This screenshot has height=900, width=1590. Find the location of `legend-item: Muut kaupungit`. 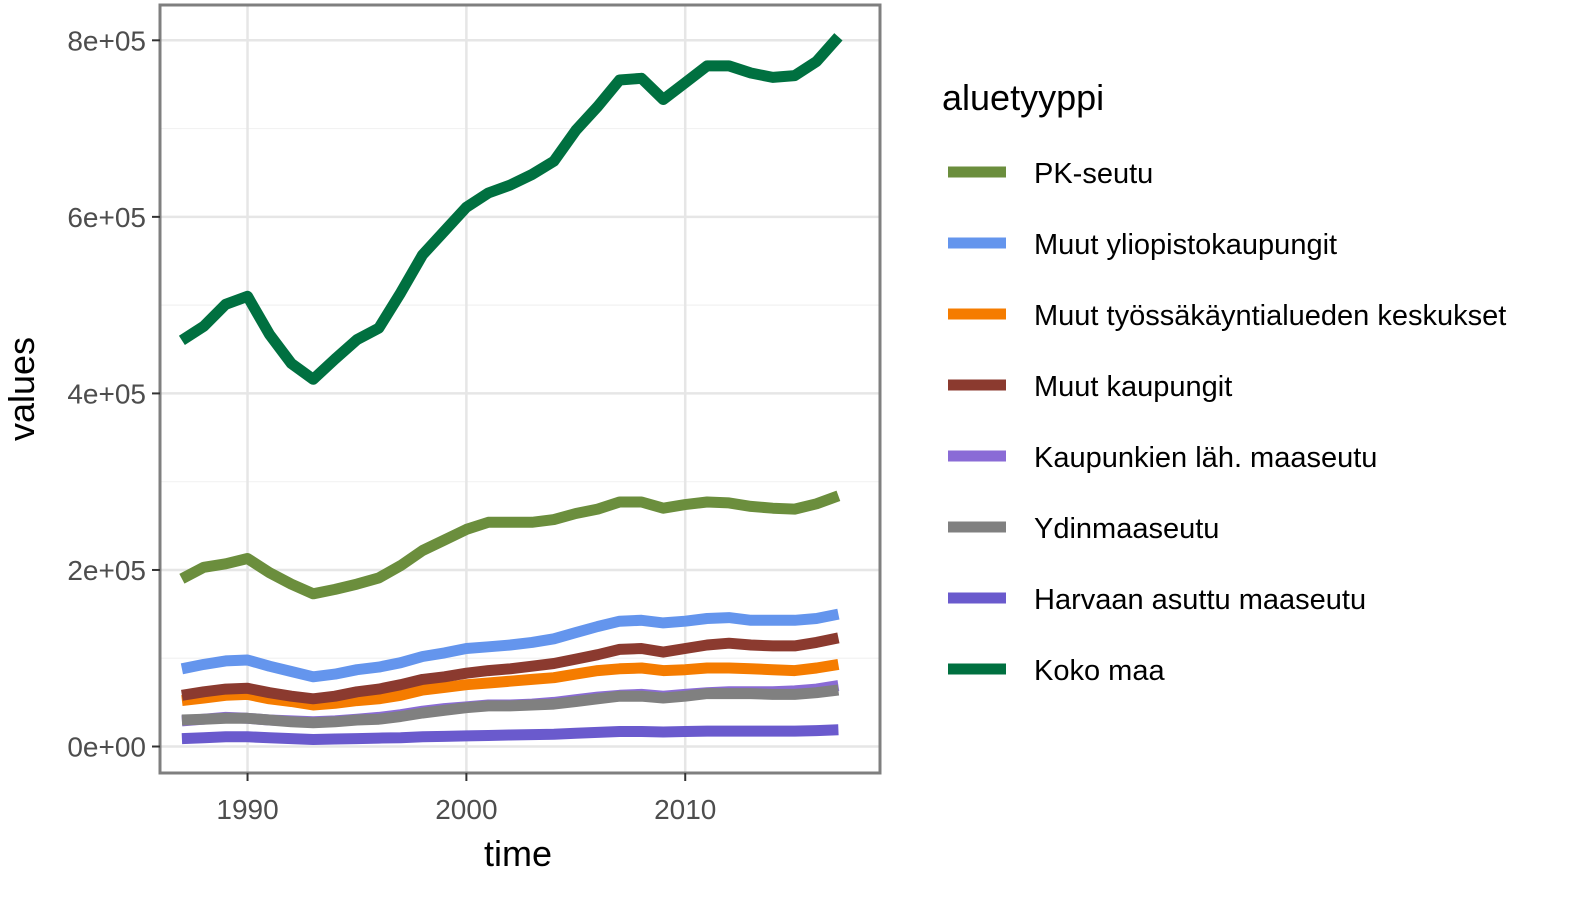

legend-item: Muut kaupungit is located at coordinates (1090, 387).